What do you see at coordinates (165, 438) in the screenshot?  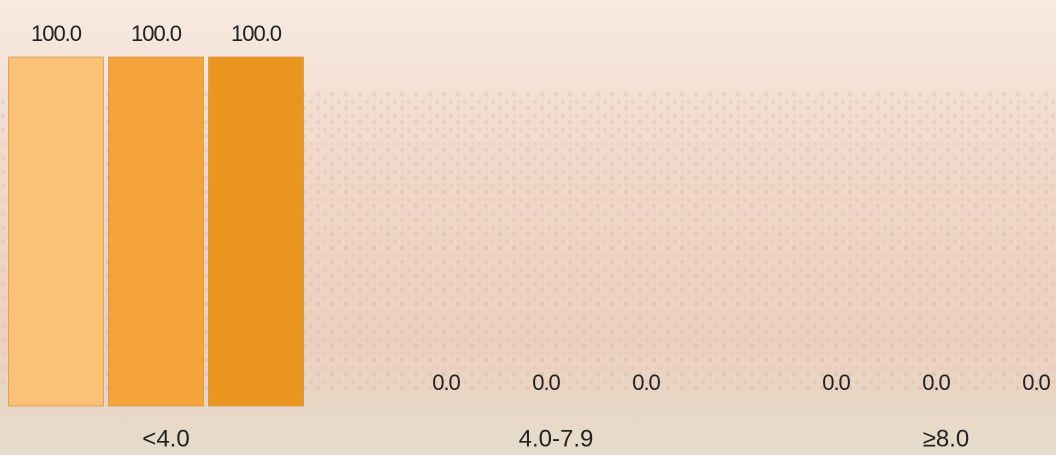 I see `x-tick-label: <4.0` at bounding box center [165, 438].